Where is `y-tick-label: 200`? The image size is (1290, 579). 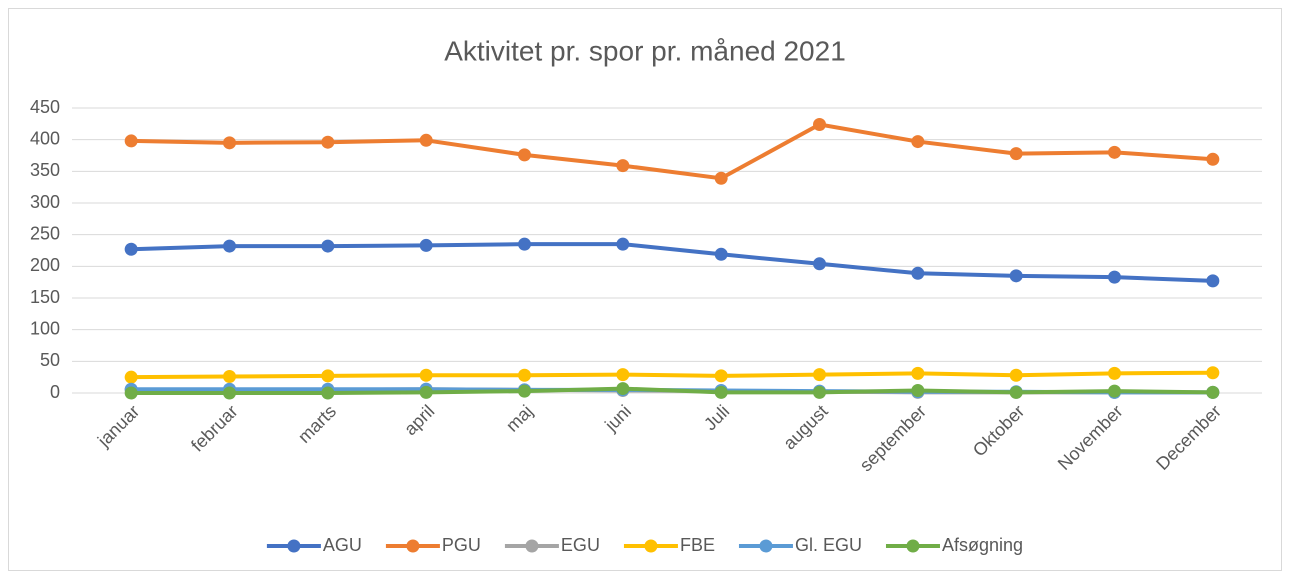
y-tick-label: 200 is located at coordinates (45, 265).